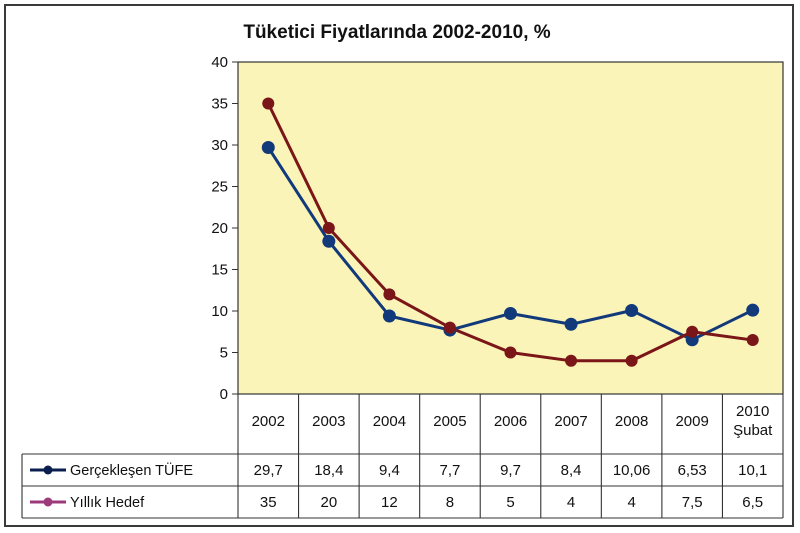 This screenshot has height=533, width=800. Describe the element at coordinates (224, 394) in the screenshot. I see `y-tick-label: 0` at that location.